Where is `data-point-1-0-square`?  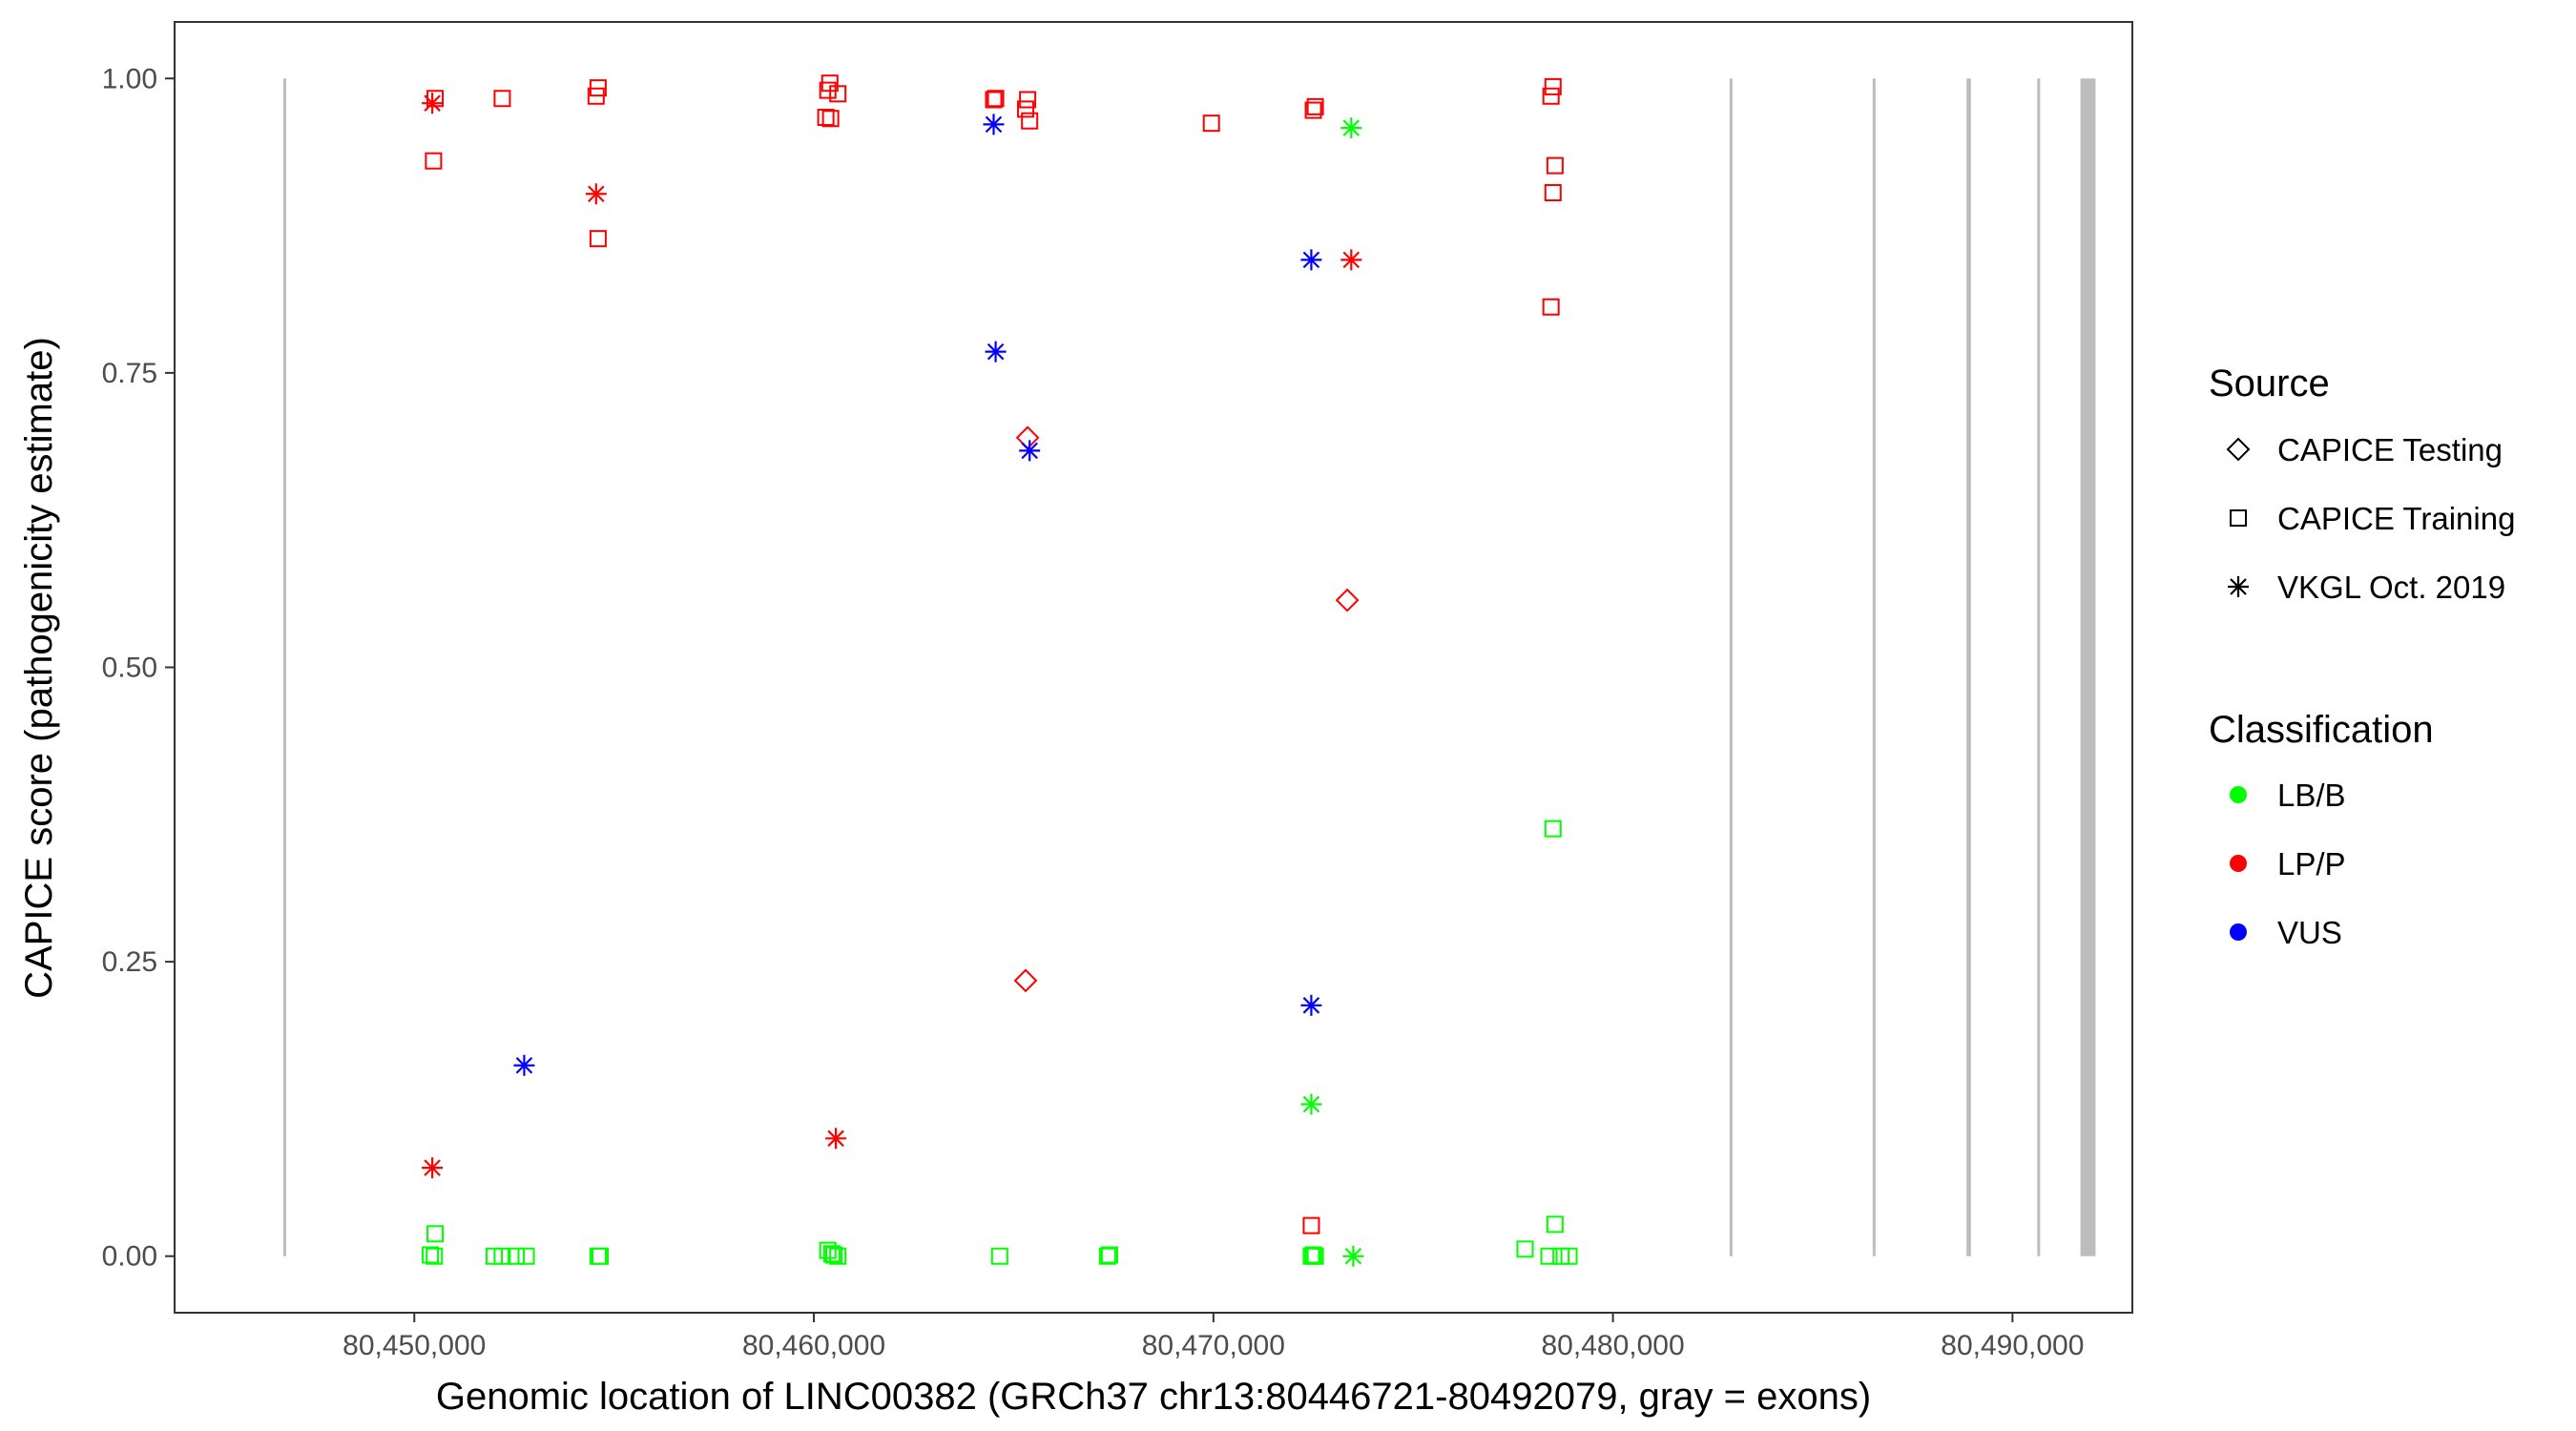
data-point-1-0-square is located at coordinates (435, 1234).